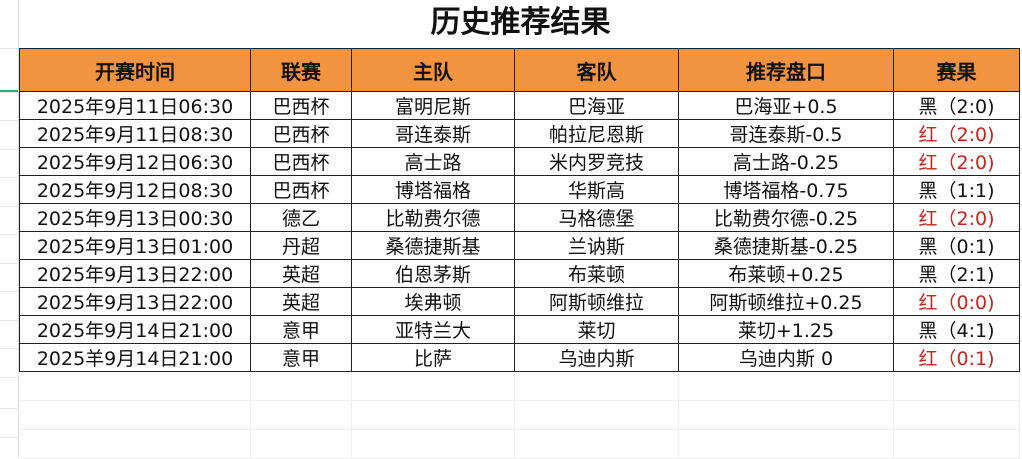 The height and width of the screenshot is (459, 1022). Describe the element at coordinates (433, 161) in the screenshot. I see `cell-home: 高士路` at that location.